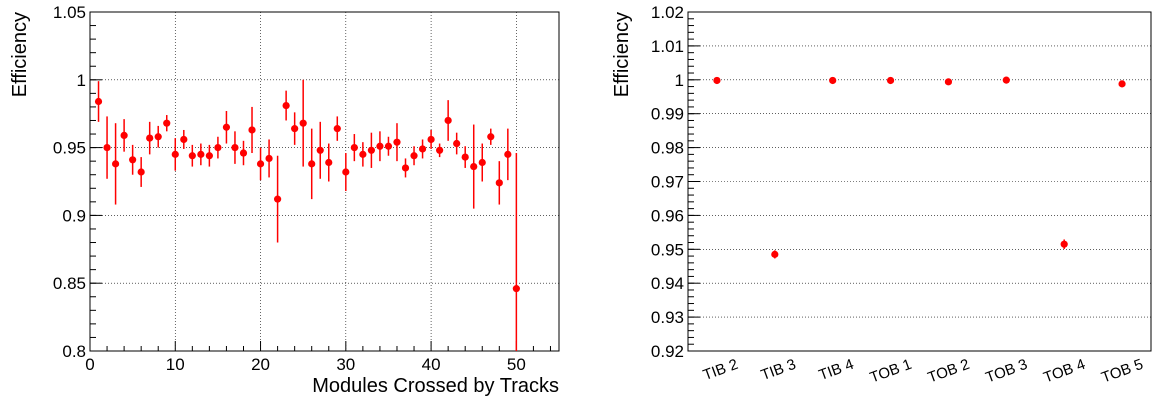 The width and height of the screenshot is (1159, 398). What do you see at coordinates (69, 148) in the screenshot?
I see `left-y-tick-label: 0.95` at bounding box center [69, 148].